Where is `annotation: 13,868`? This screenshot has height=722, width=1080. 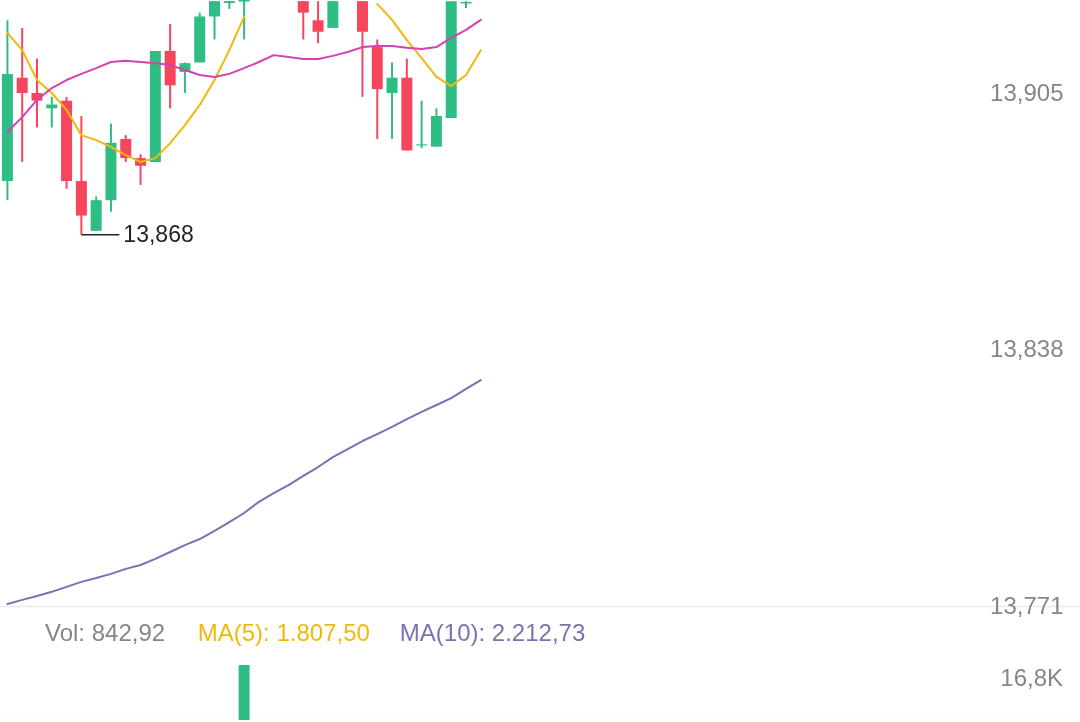 annotation: 13,868 is located at coordinates (158, 233).